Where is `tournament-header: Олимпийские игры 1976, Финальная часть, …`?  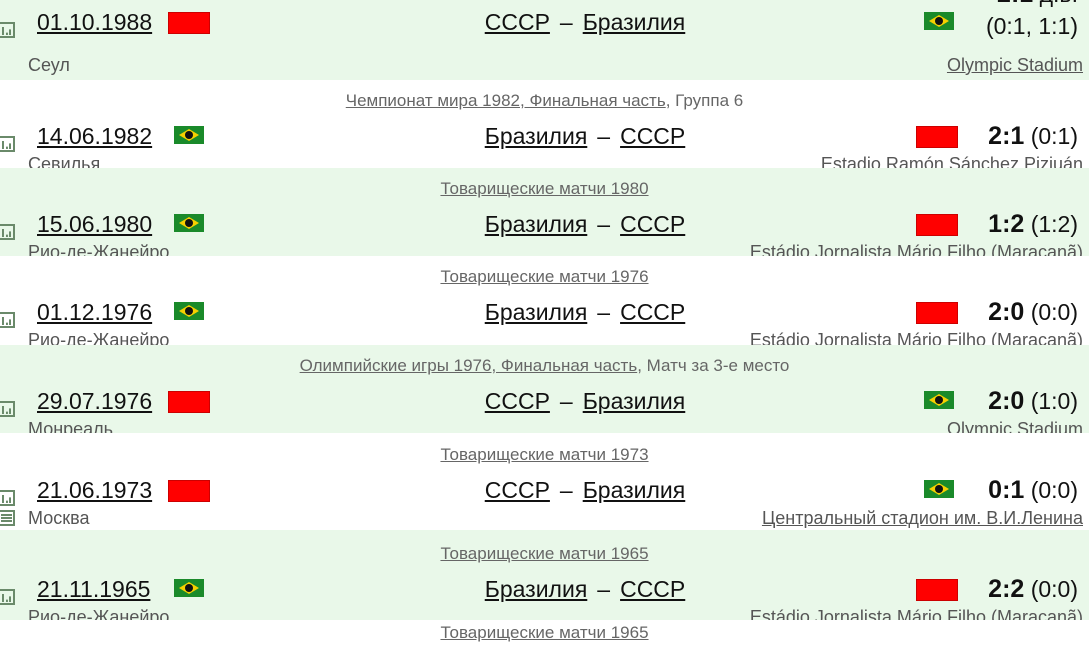
tournament-header: Олимпийские игры 1976, Финальная часть, … is located at coordinates (544, 366).